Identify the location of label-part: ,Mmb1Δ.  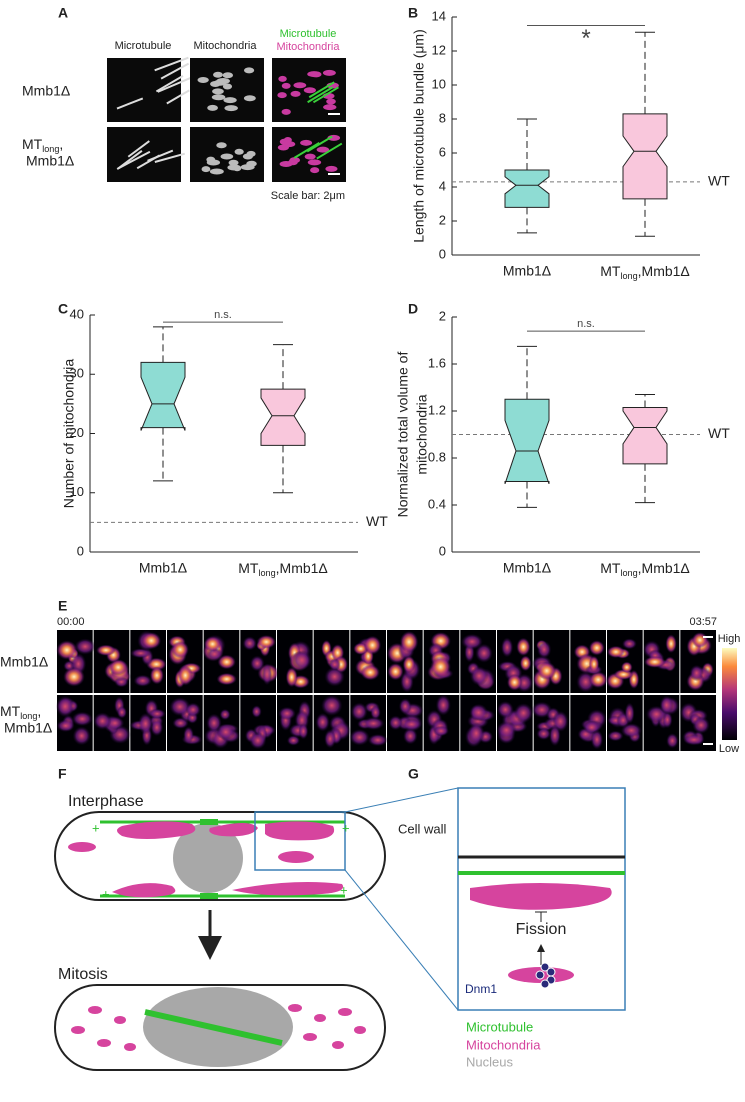
(302, 568).